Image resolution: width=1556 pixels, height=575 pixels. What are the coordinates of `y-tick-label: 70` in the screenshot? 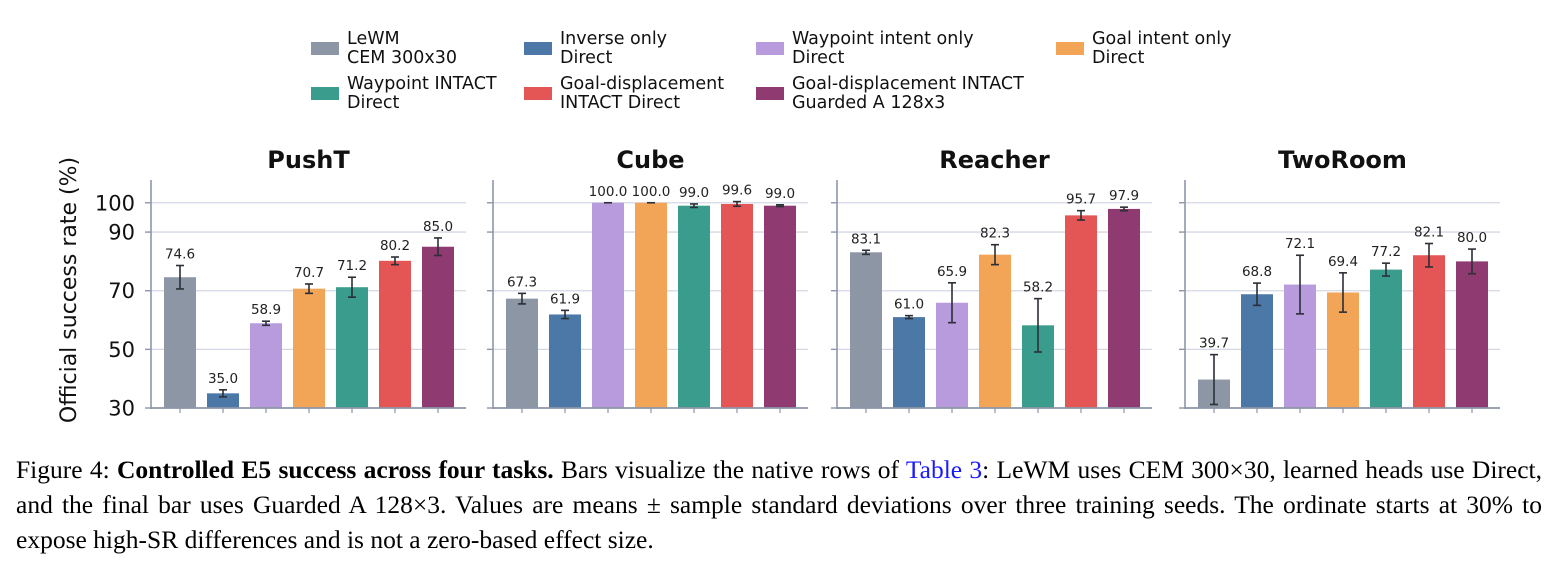 It's located at (121, 291).